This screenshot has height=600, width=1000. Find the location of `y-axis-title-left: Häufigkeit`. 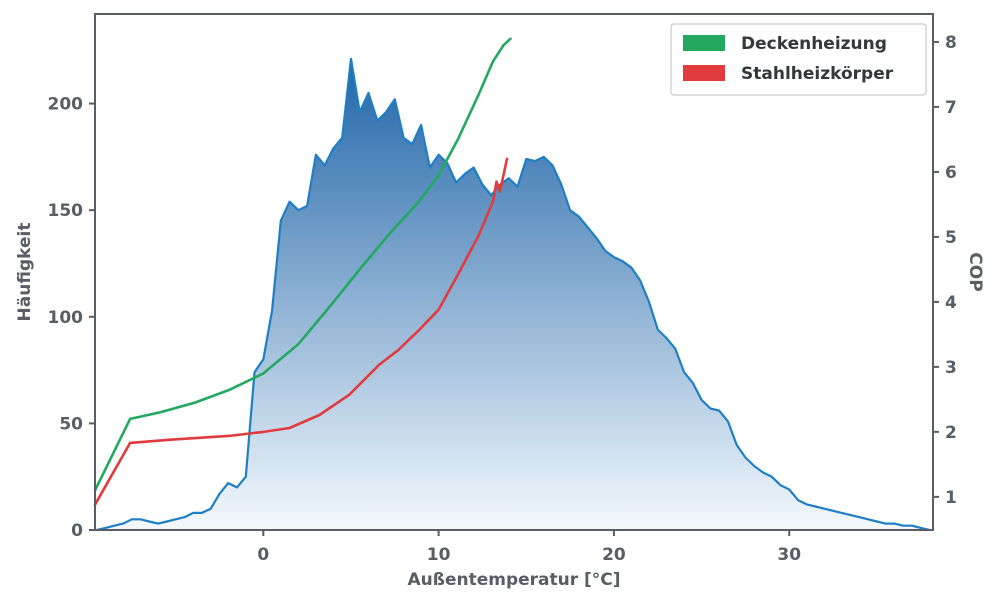

y-axis-title-left: Häufigkeit is located at coordinates (25, 272).